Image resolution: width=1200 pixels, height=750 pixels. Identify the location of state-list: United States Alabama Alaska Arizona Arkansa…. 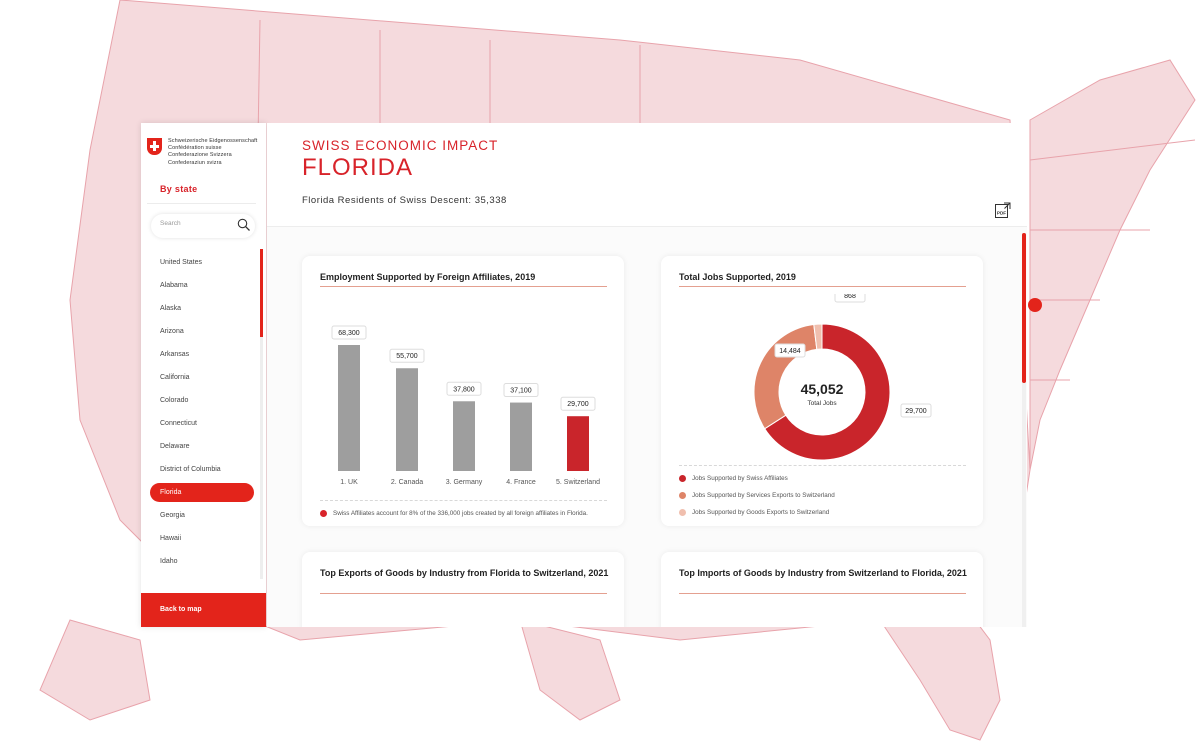
(202, 412).